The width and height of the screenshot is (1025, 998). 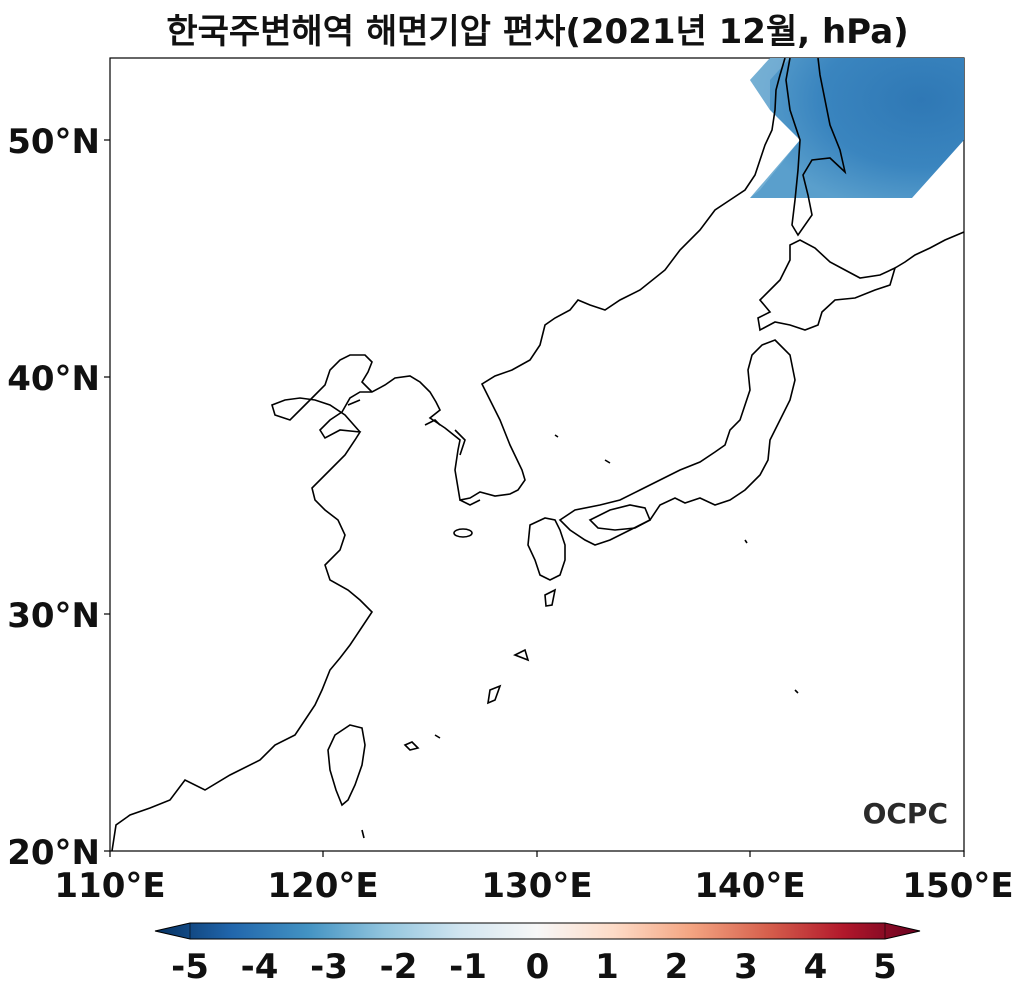 What do you see at coordinates (53, 379) in the screenshot?
I see `lat-label-40: 40°N` at bounding box center [53, 379].